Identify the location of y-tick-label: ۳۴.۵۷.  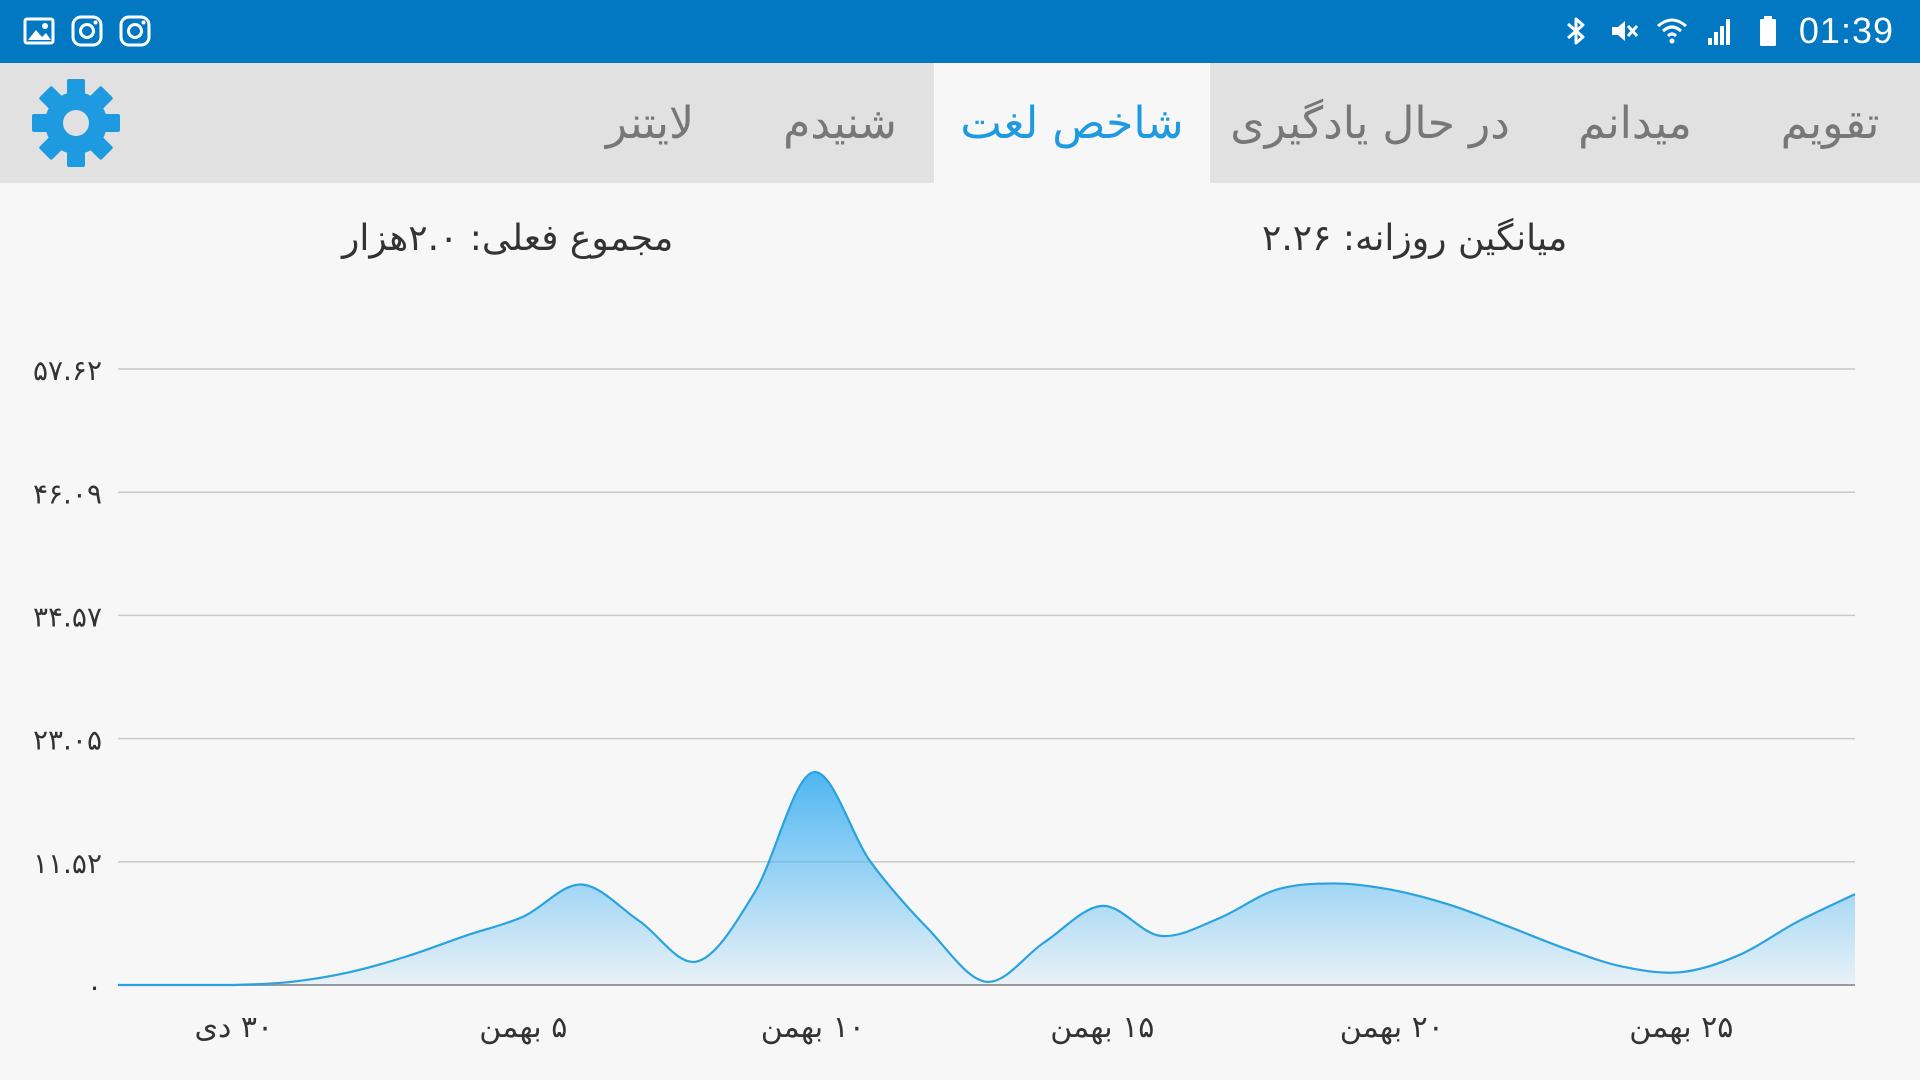
(67, 616).